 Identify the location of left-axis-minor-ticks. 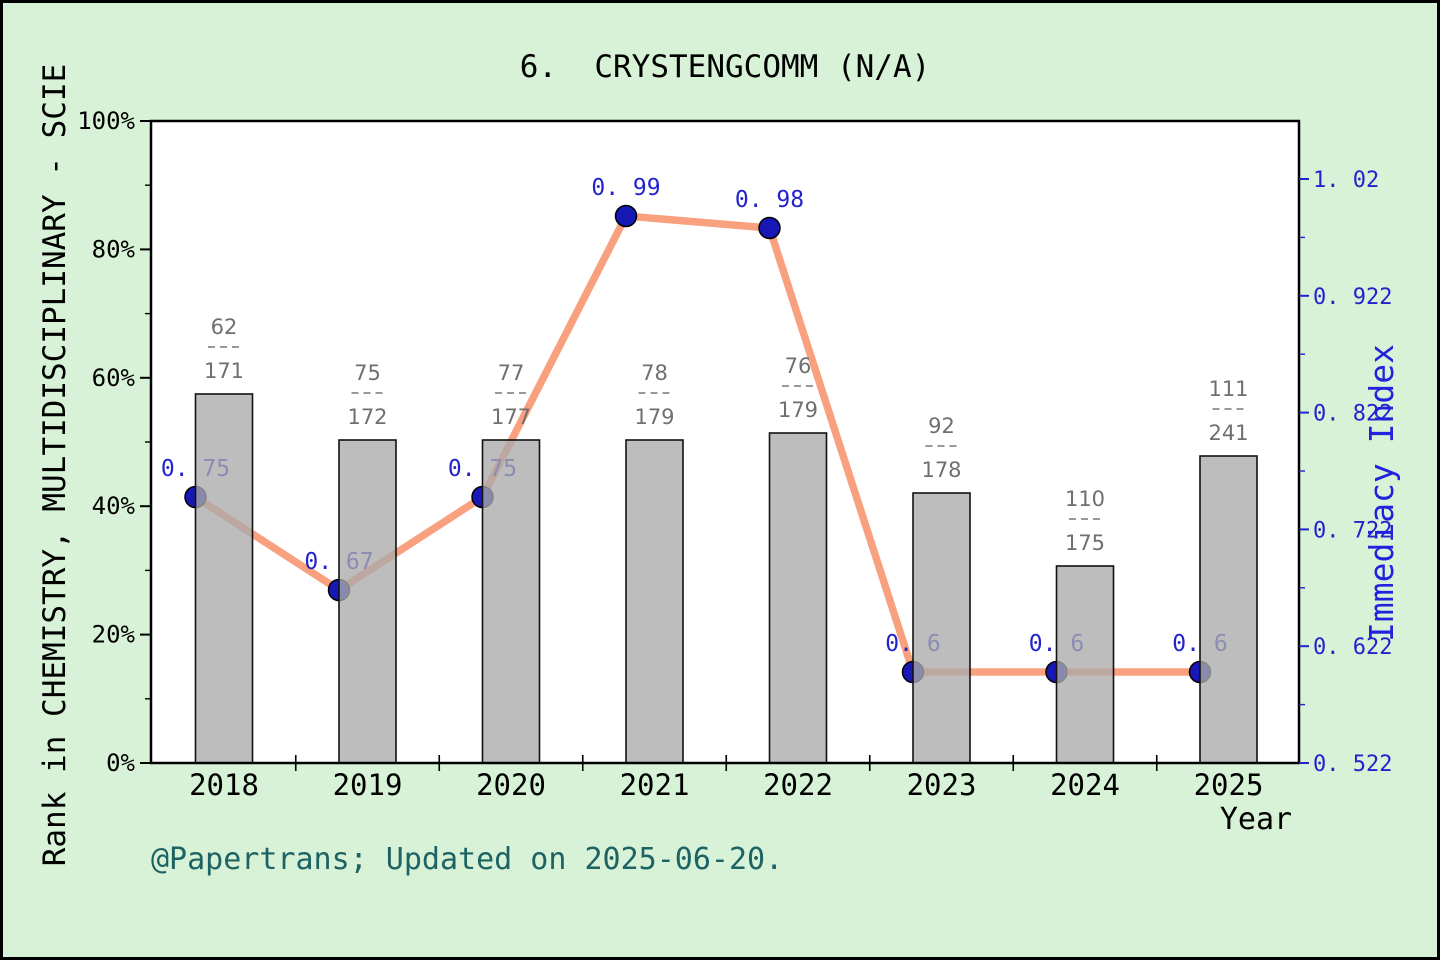
(148, 442).